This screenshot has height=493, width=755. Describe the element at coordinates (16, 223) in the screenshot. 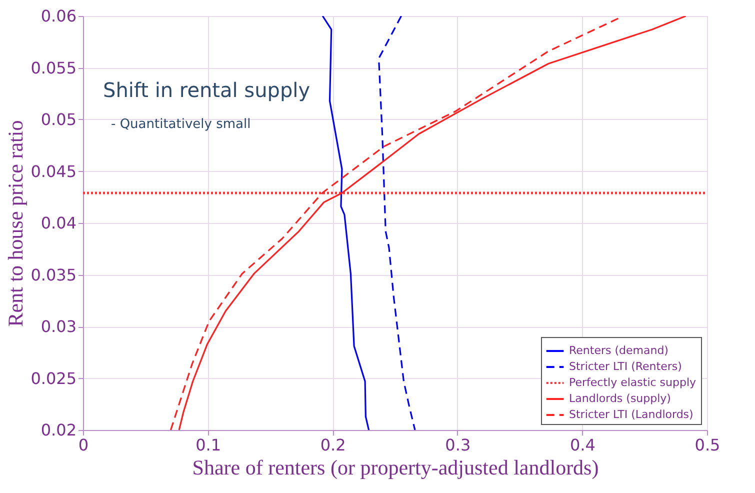

I see `y-axis-title: Rent to house price ratio` at that location.